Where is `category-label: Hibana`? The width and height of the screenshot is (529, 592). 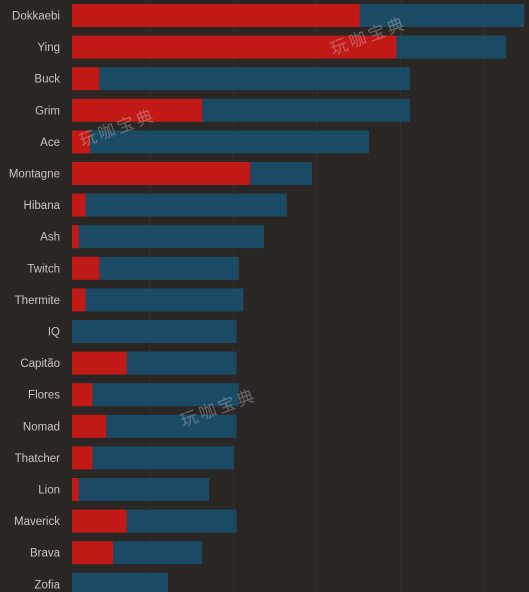
category-label: Hibana is located at coordinates (42, 206).